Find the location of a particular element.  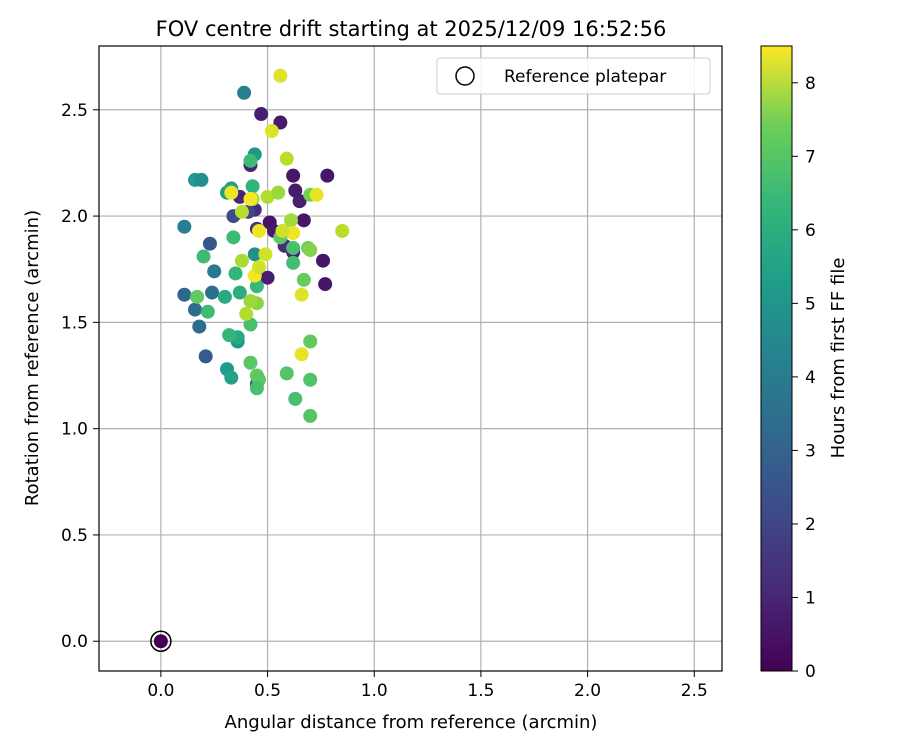

colorbar-tick-label: 2 is located at coordinates (810, 525).